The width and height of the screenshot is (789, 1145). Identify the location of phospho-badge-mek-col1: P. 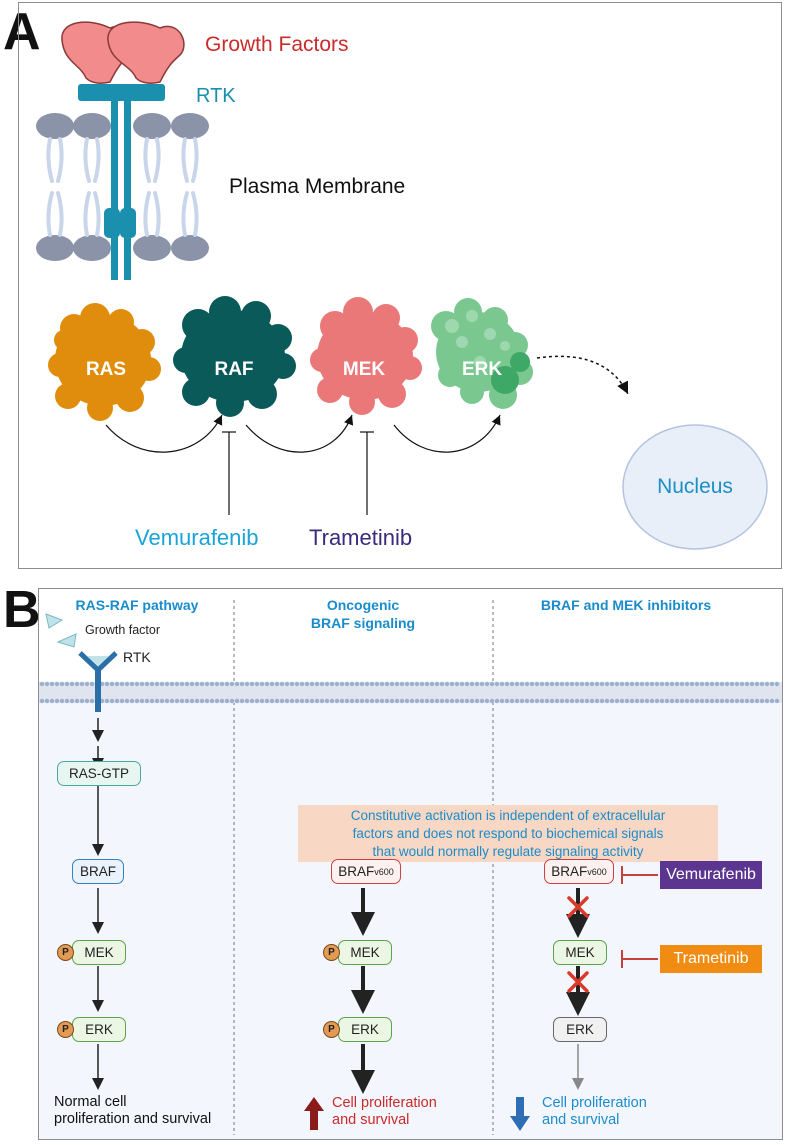
(65, 952).